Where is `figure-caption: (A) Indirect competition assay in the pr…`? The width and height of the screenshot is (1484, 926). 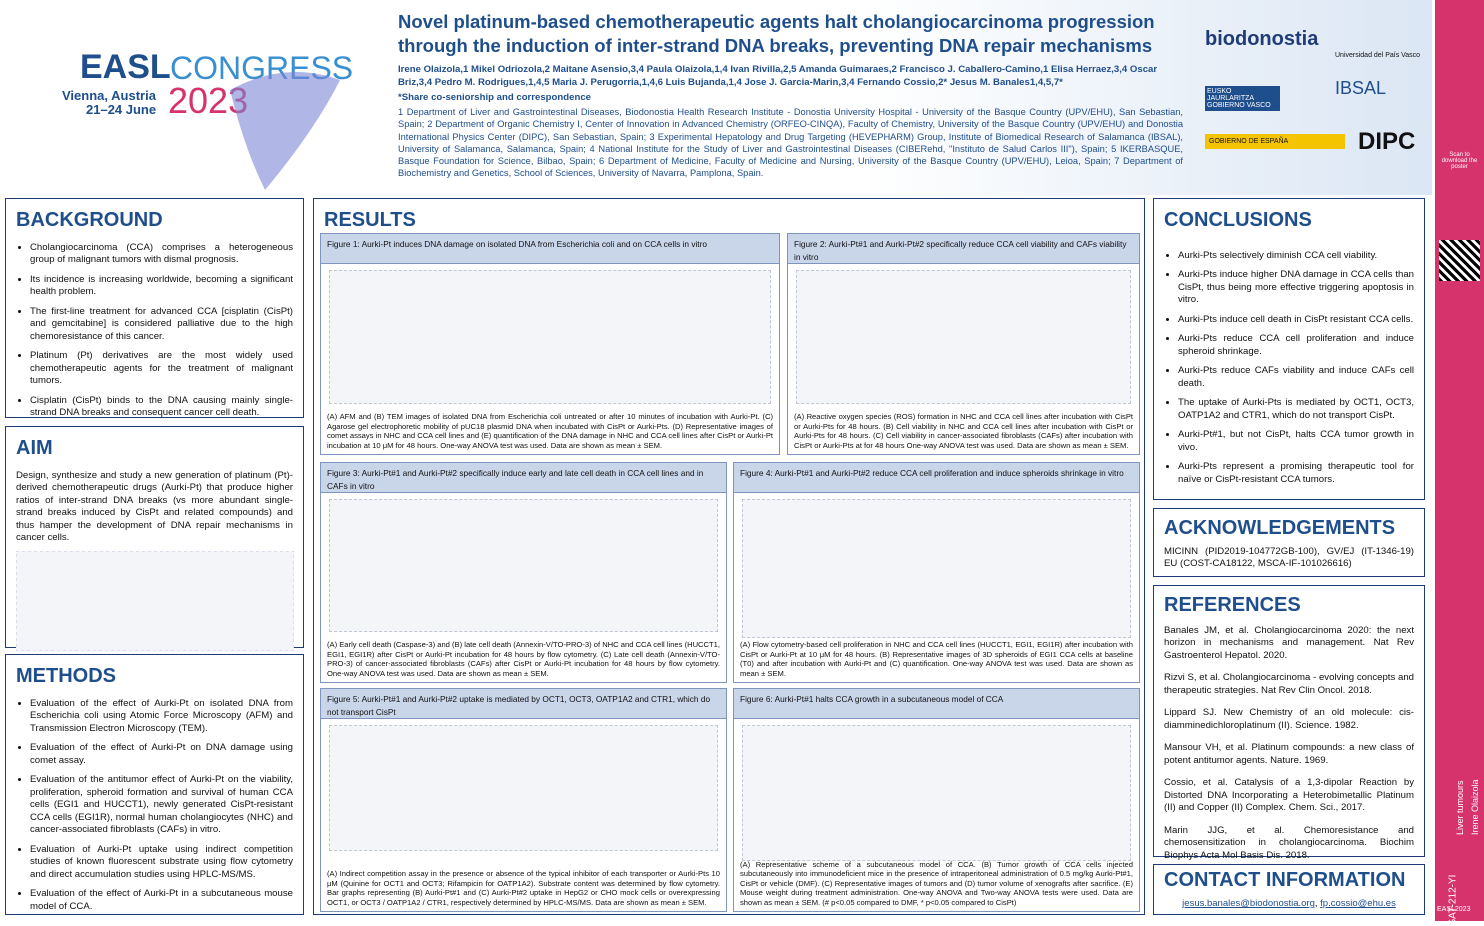
figure-caption: (A) Indirect competition assay in the pr… is located at coordinates (523, 888).